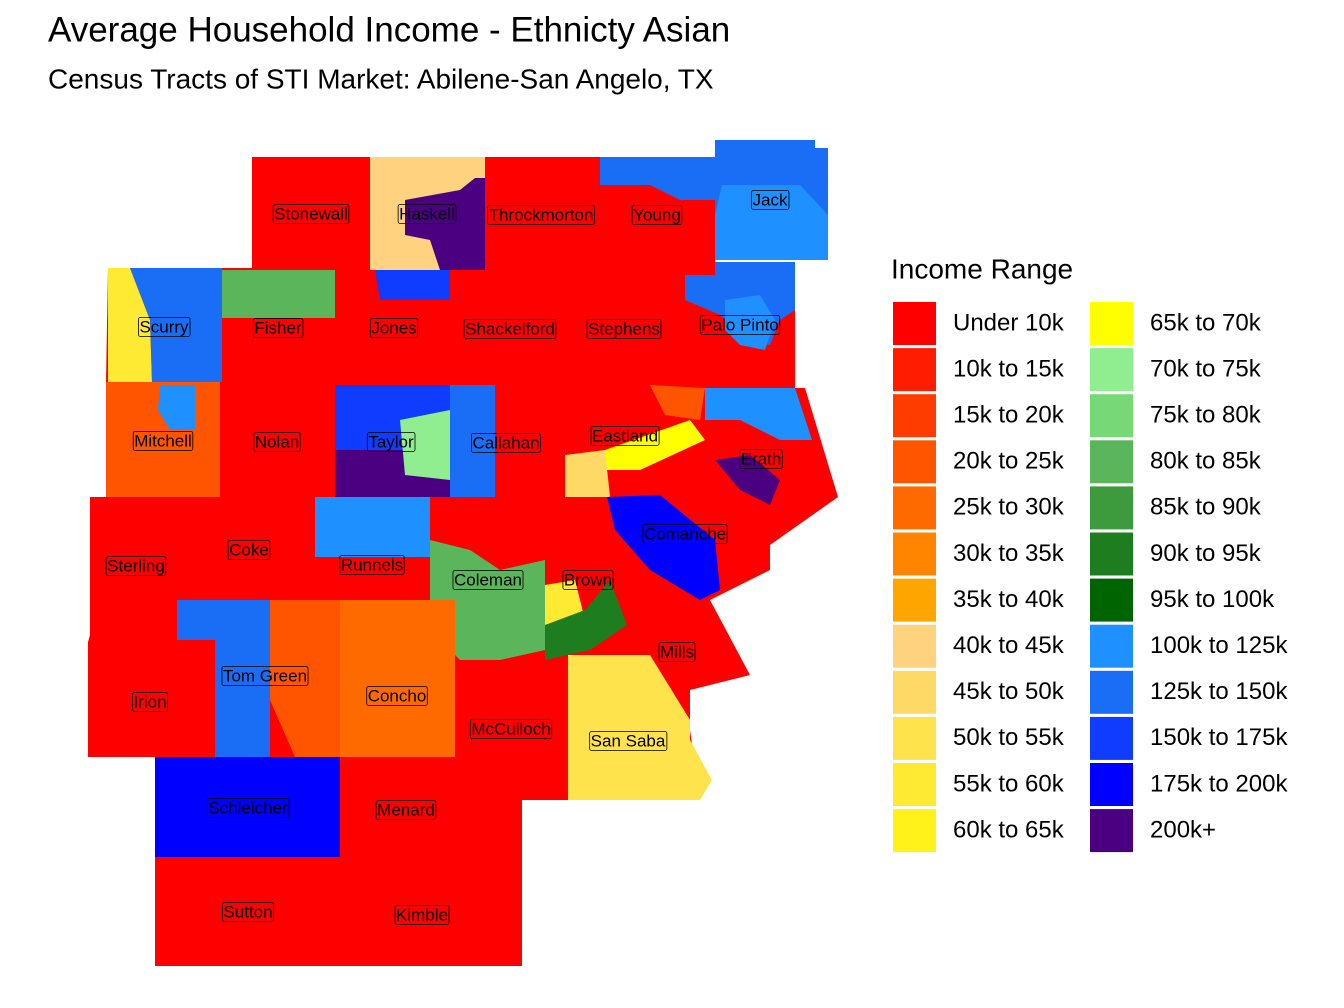 The image size is (1344, 1008). I want to click on legend-label: 45k to 50k, so click(1009, 691).